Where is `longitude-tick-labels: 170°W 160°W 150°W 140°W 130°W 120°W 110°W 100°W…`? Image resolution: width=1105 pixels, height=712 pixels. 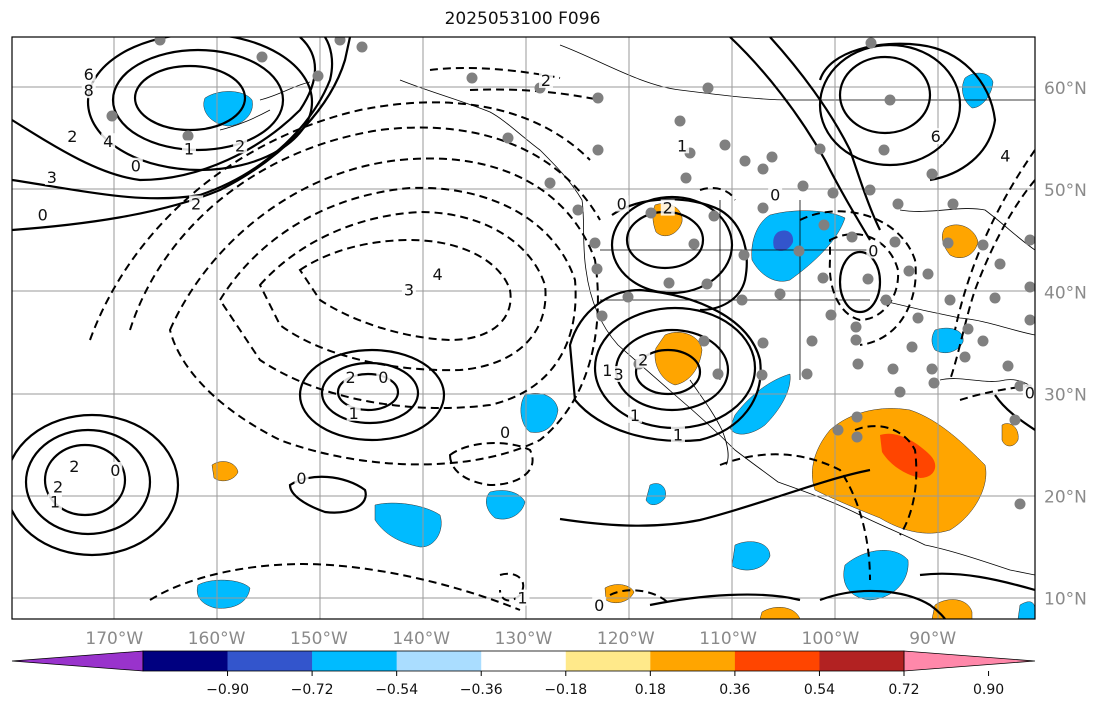 longitude-tick-labels: 170°W 160°W 150°W 140°W 130°W 120°W 110°W 100°W… is located at coordinates (520, 639).